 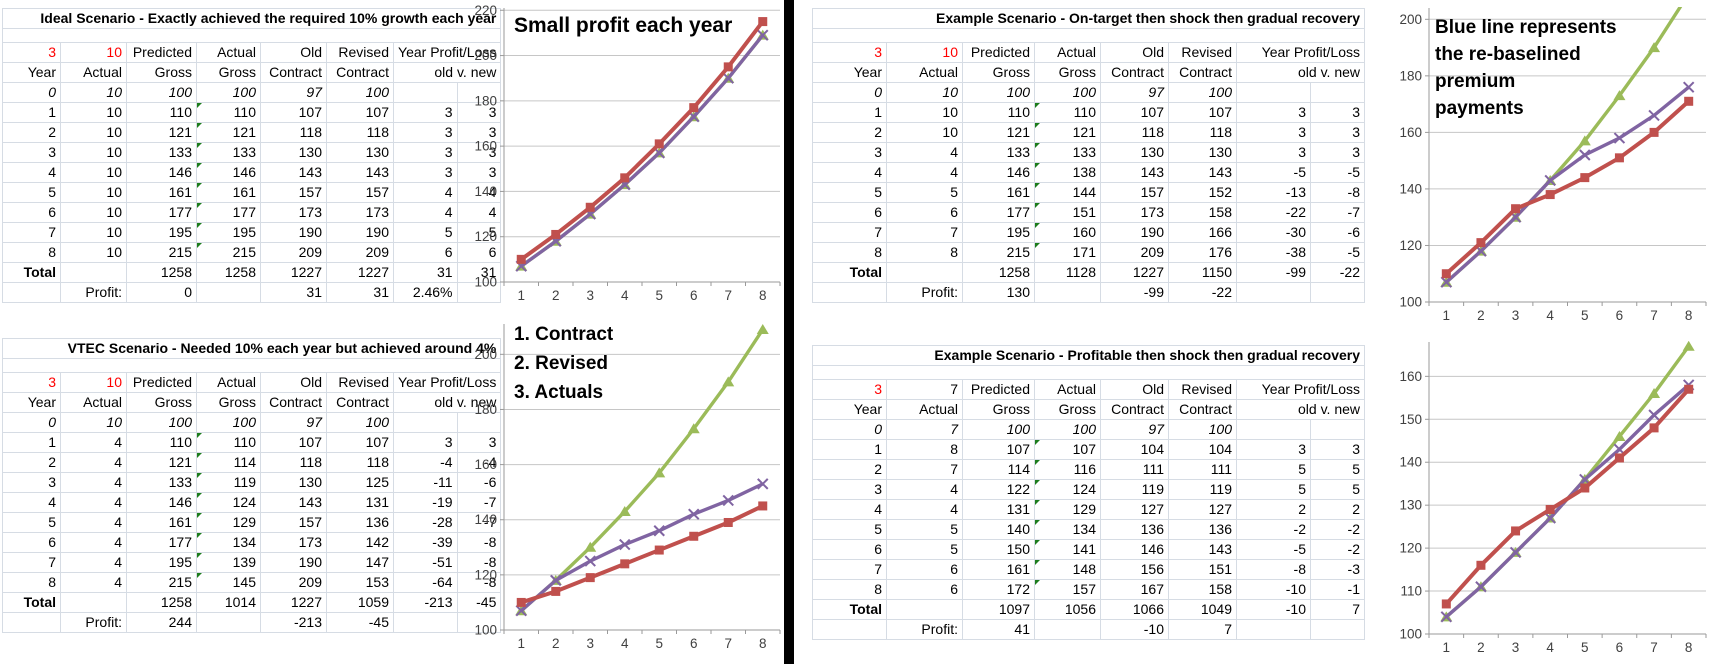 I want to click on corner-param-2: 10, so click(x=93, y=382).